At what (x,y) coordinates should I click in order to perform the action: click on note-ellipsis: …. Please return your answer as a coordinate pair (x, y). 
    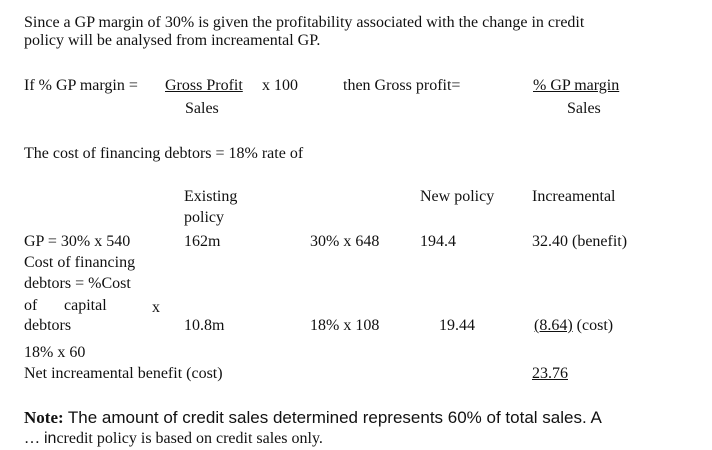
    Looking at the image, I should click on (32, 438).